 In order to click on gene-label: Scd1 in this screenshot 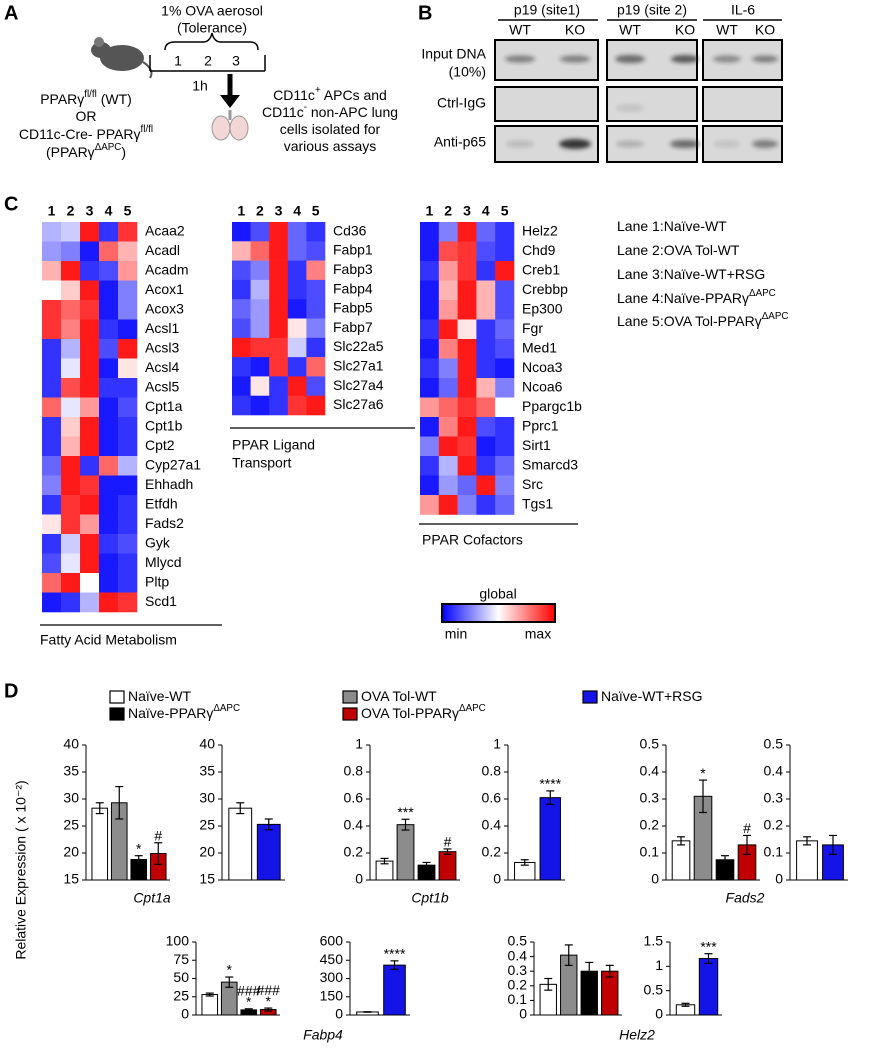, I will do `click(161, 601)`.